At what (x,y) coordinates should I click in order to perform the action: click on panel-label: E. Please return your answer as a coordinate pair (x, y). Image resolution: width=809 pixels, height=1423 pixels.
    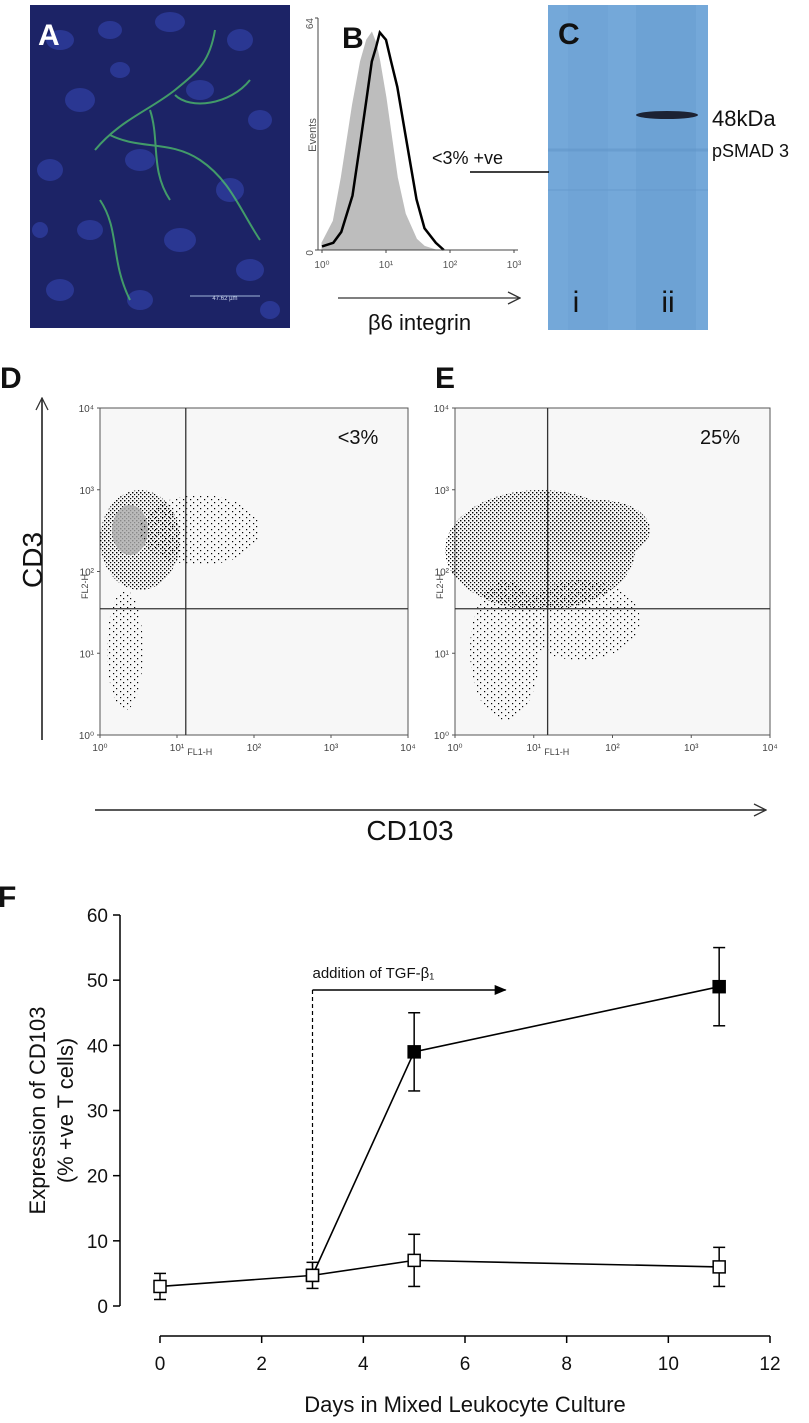
    Looking at the image, I should click on (445, 378).